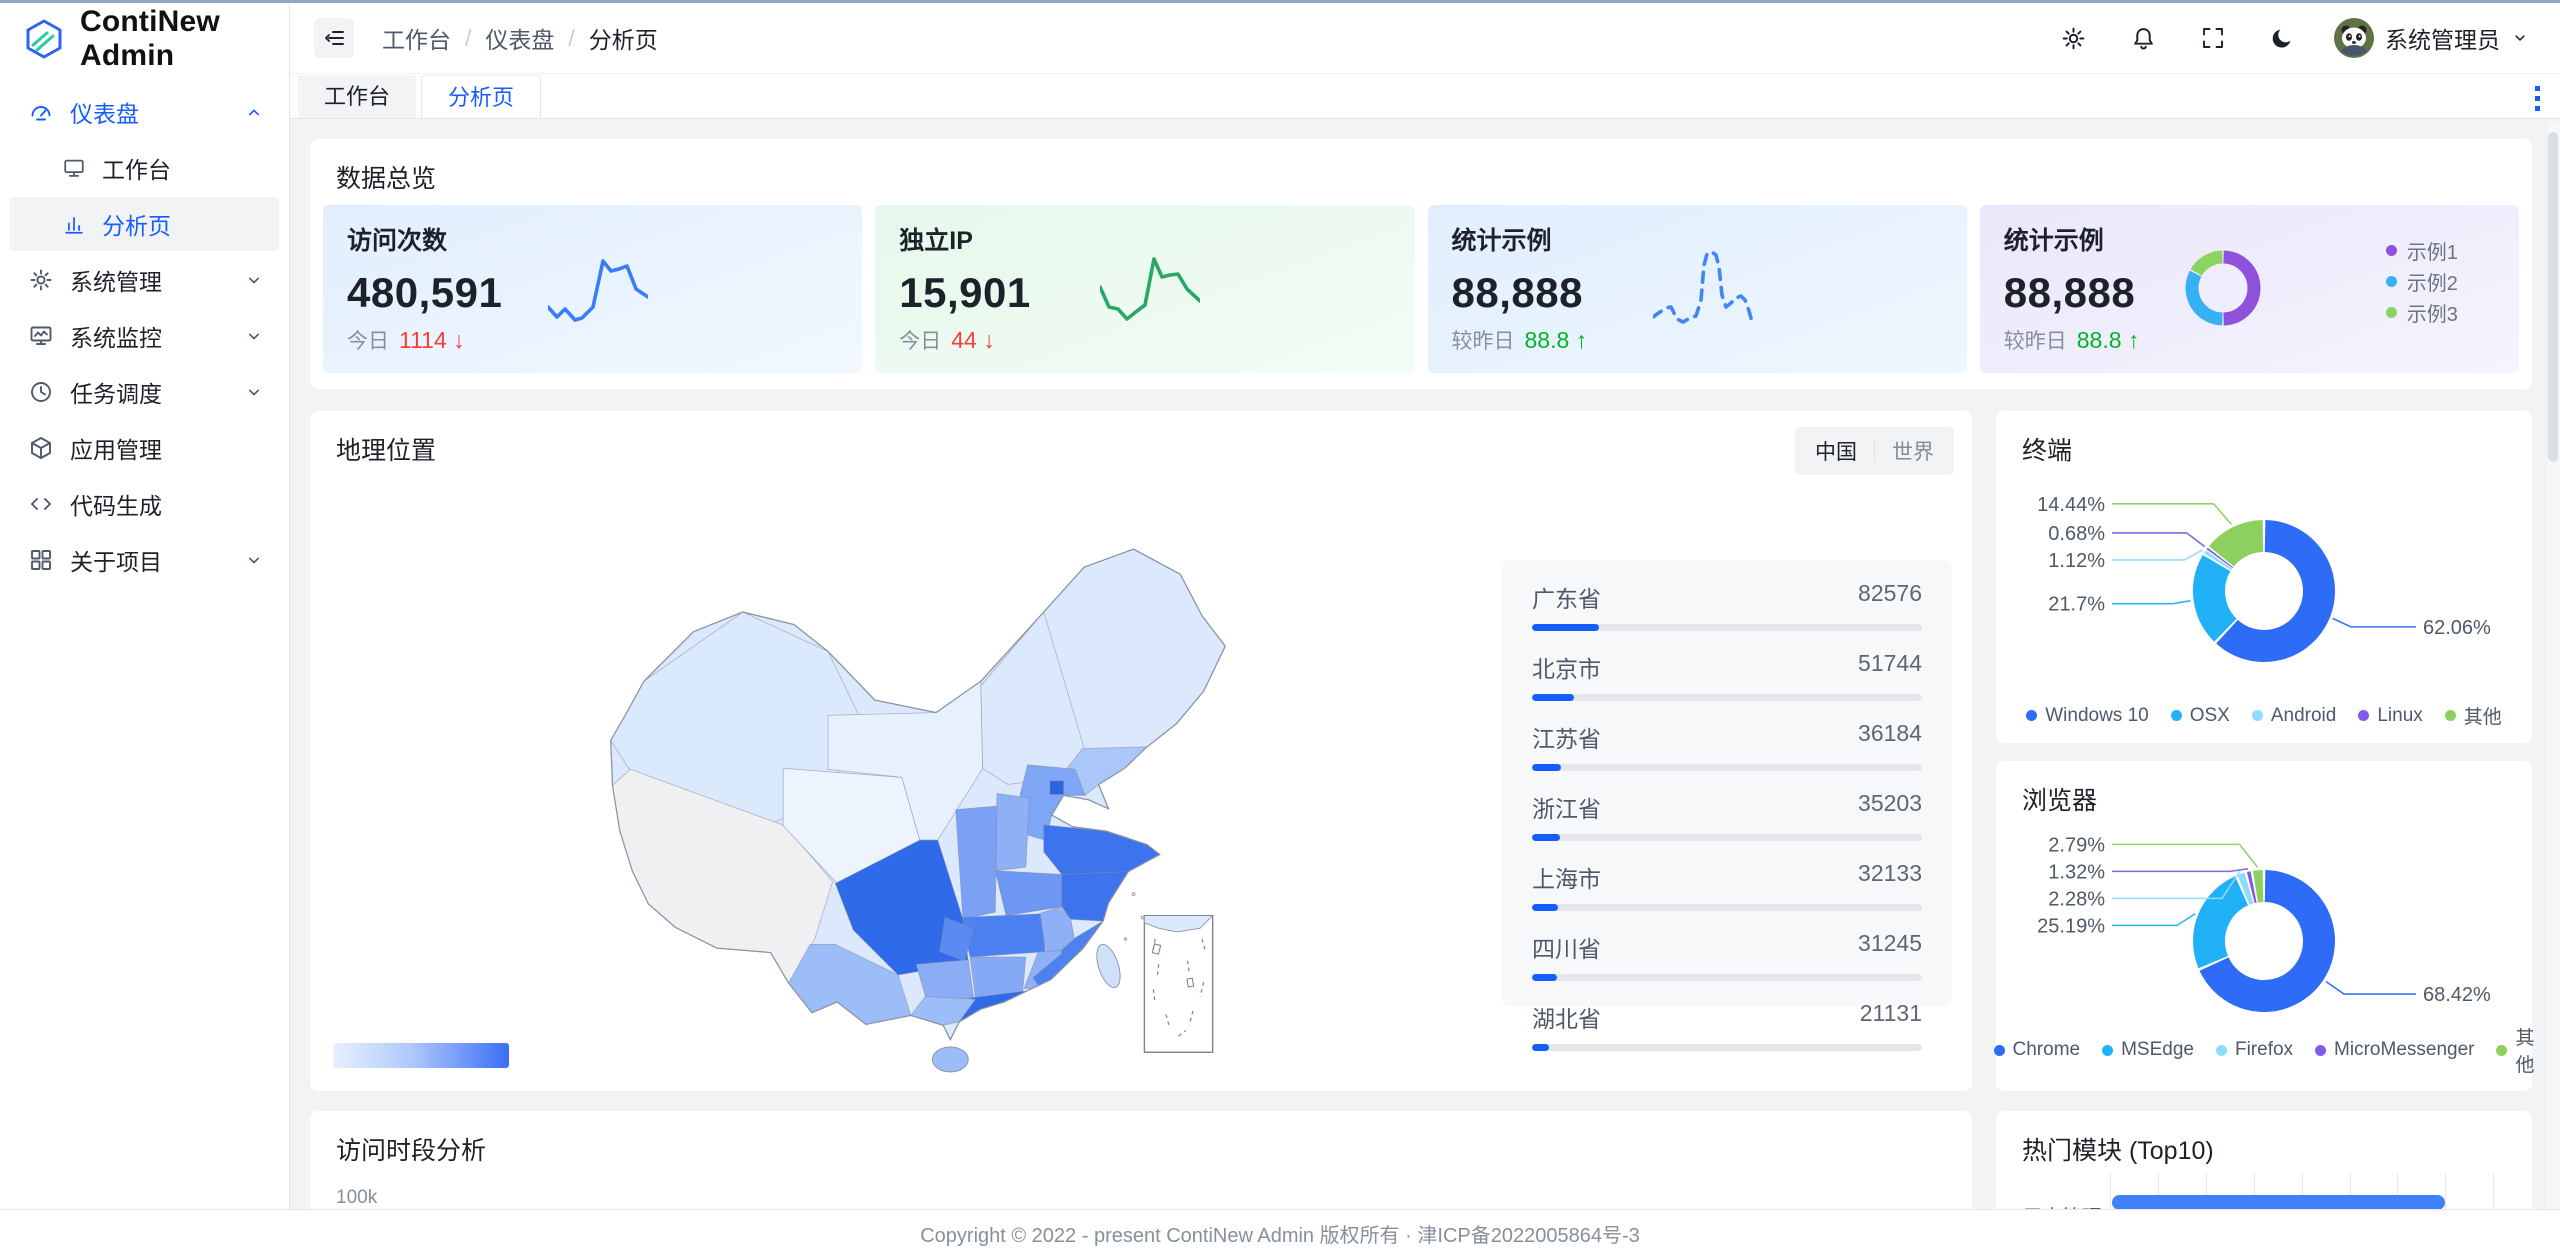 The image size is (2560, 1257). Describe the element at coordinates (1145, 289) in the screenshot. I see `stat-card-unique-ip: 独立IP 15,901 今日 44 ↓` at that location.